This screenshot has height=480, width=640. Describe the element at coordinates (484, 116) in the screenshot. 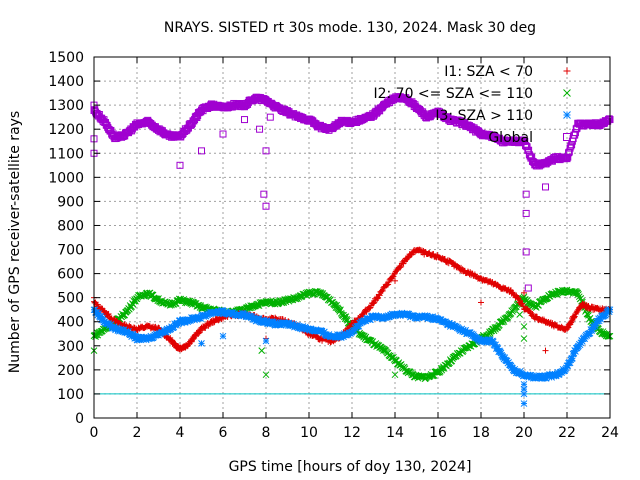

I see `legend-label: I3: SZA > 110` at that location.